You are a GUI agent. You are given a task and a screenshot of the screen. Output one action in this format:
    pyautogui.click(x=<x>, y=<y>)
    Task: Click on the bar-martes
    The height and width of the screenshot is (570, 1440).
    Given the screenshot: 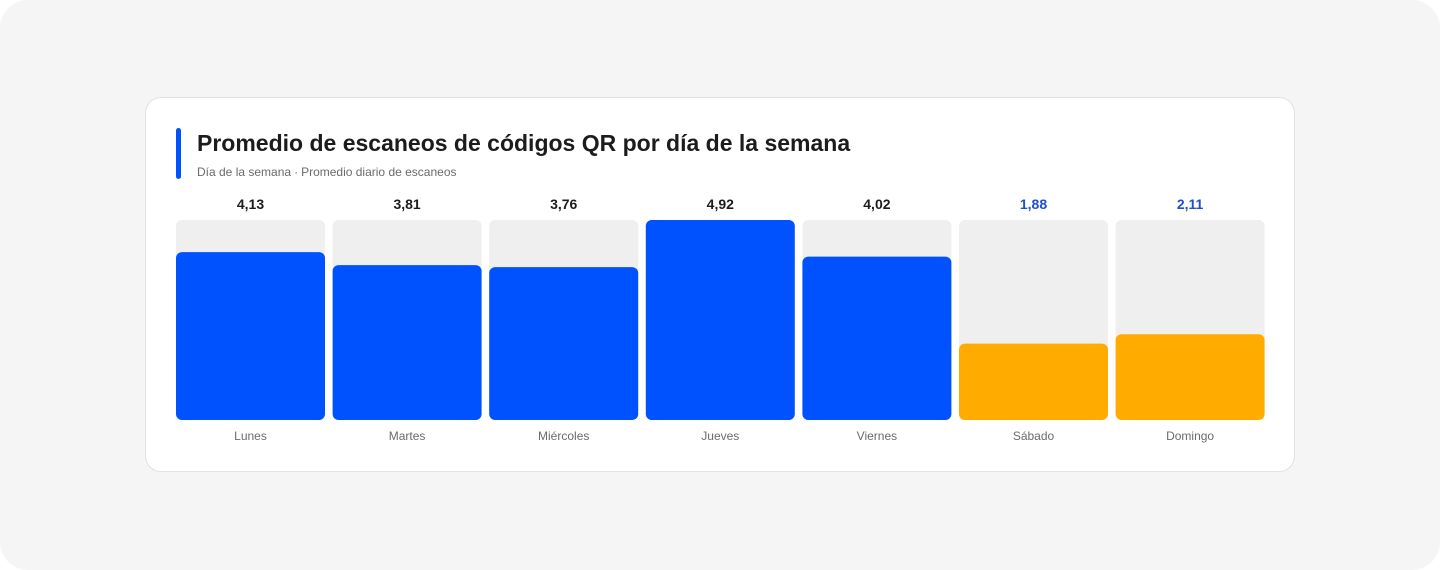 What is the action you would take?
    pyautogui.click(x=407, y=342)
    